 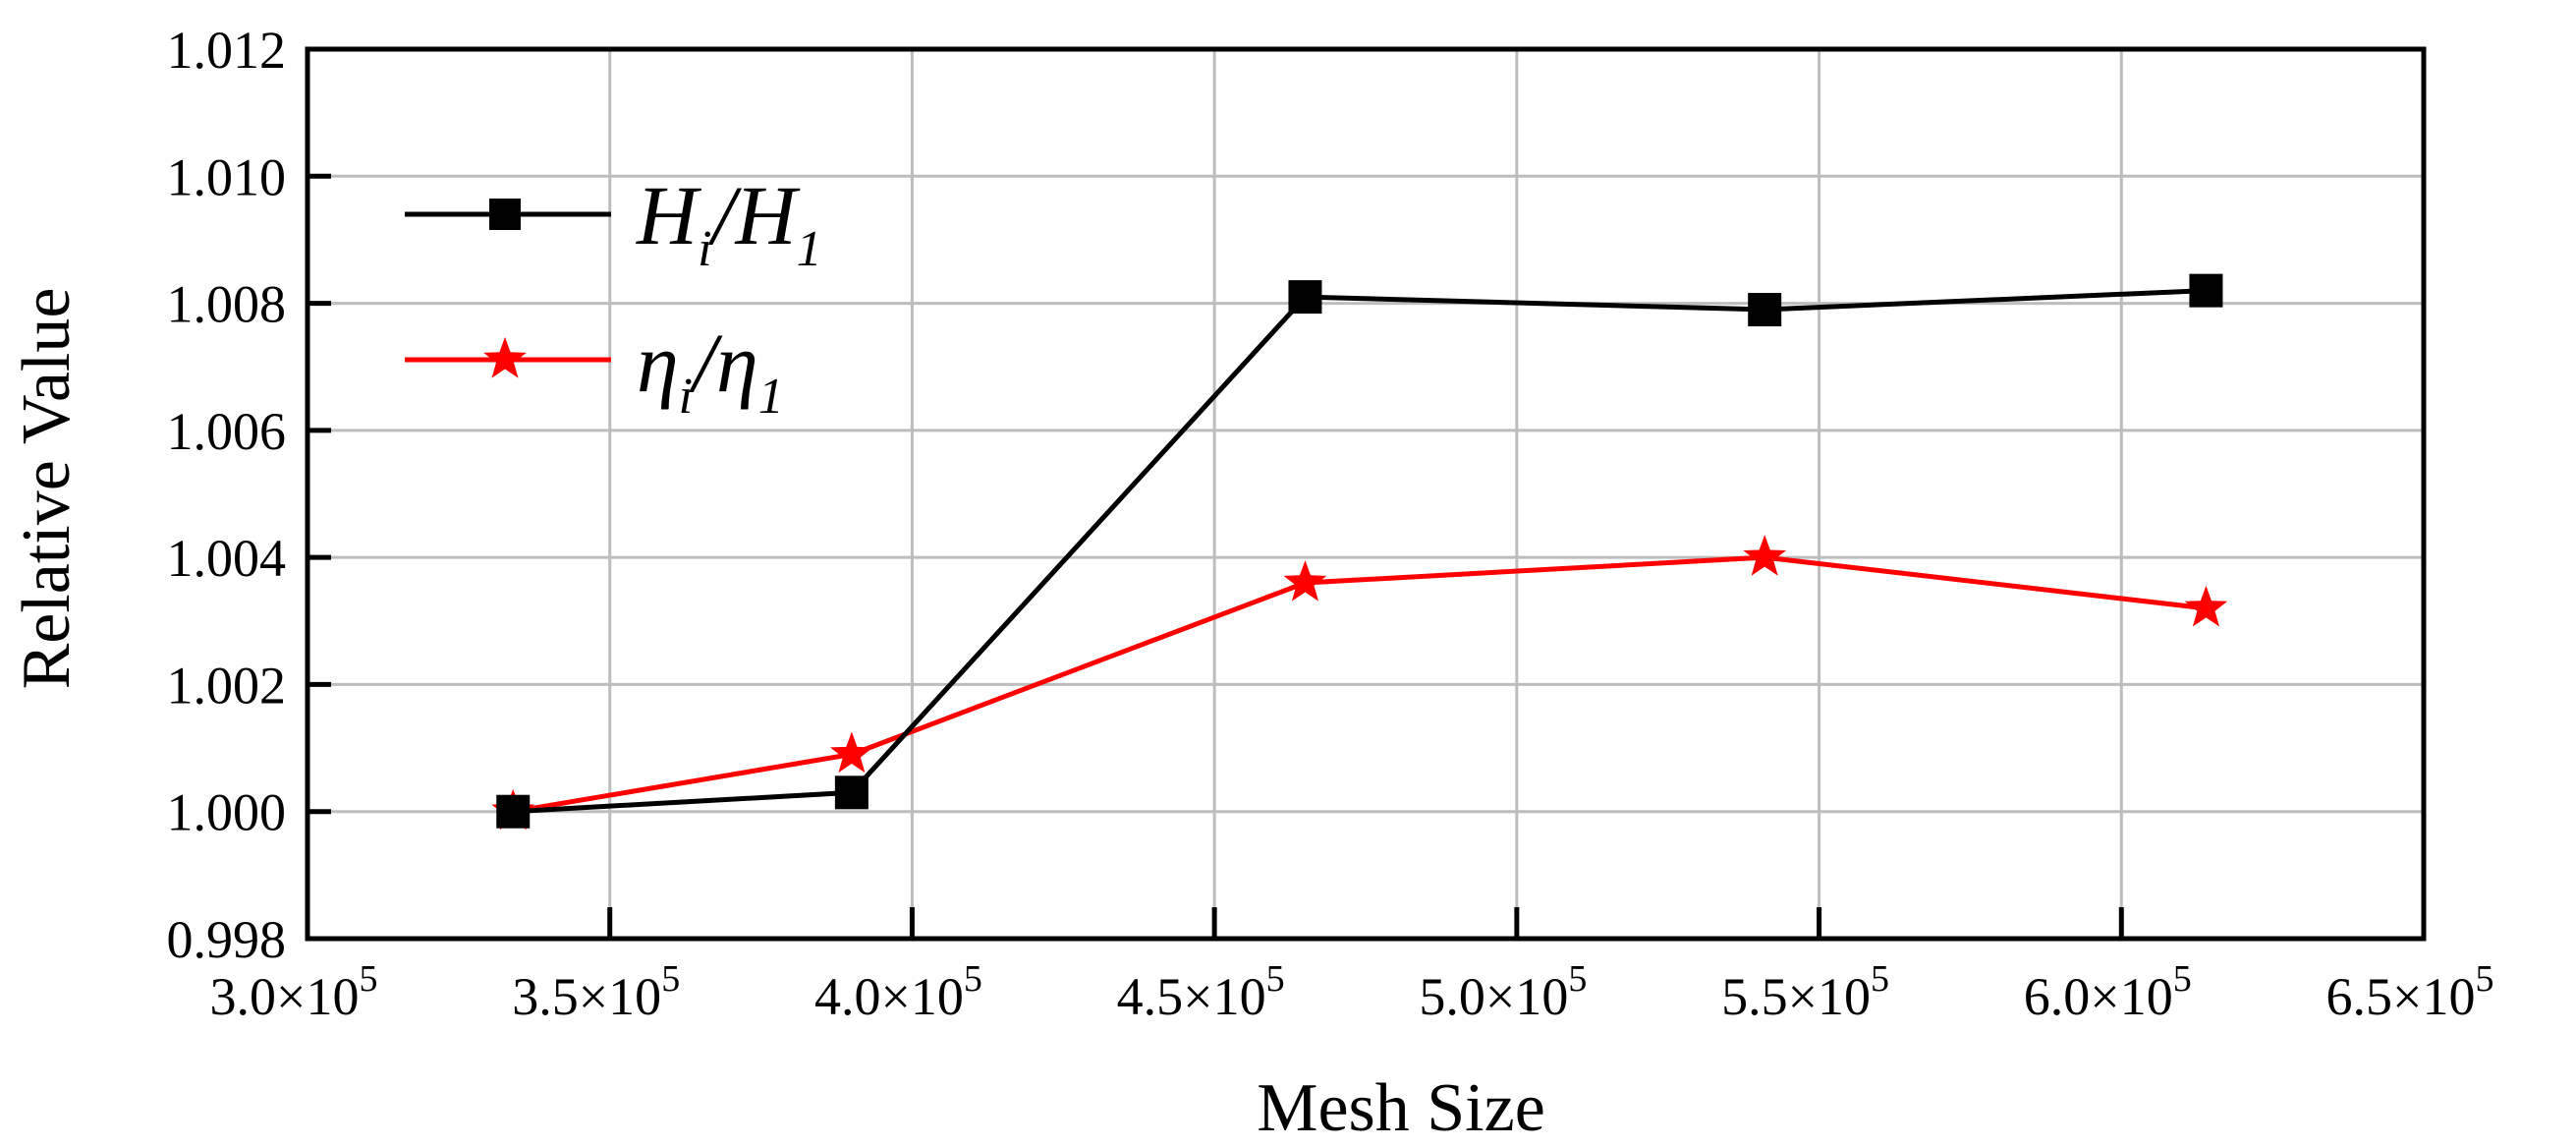 What do you see at coordinates (2108, 992) in the screenshot?
I see `x-tick-label: 6.0×10⁵` at bounding box center [2108, 992].